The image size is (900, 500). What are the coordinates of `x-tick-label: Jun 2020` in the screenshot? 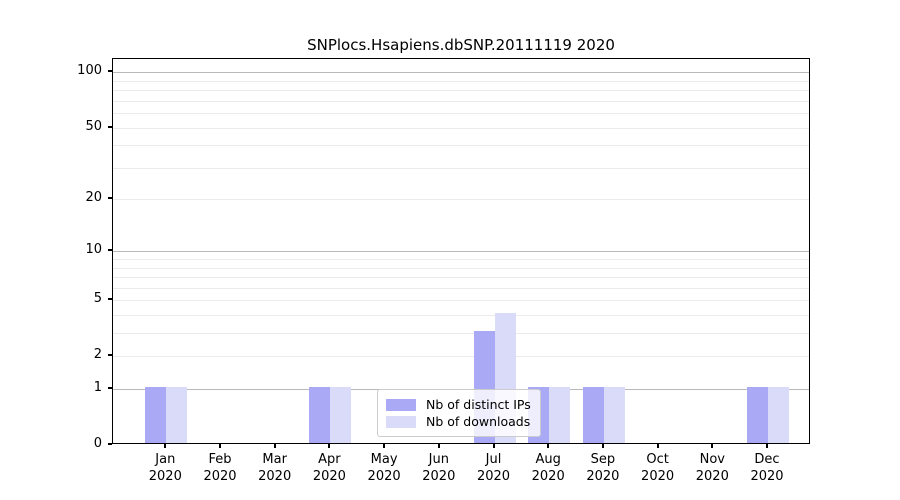 It's located at (439, 468).